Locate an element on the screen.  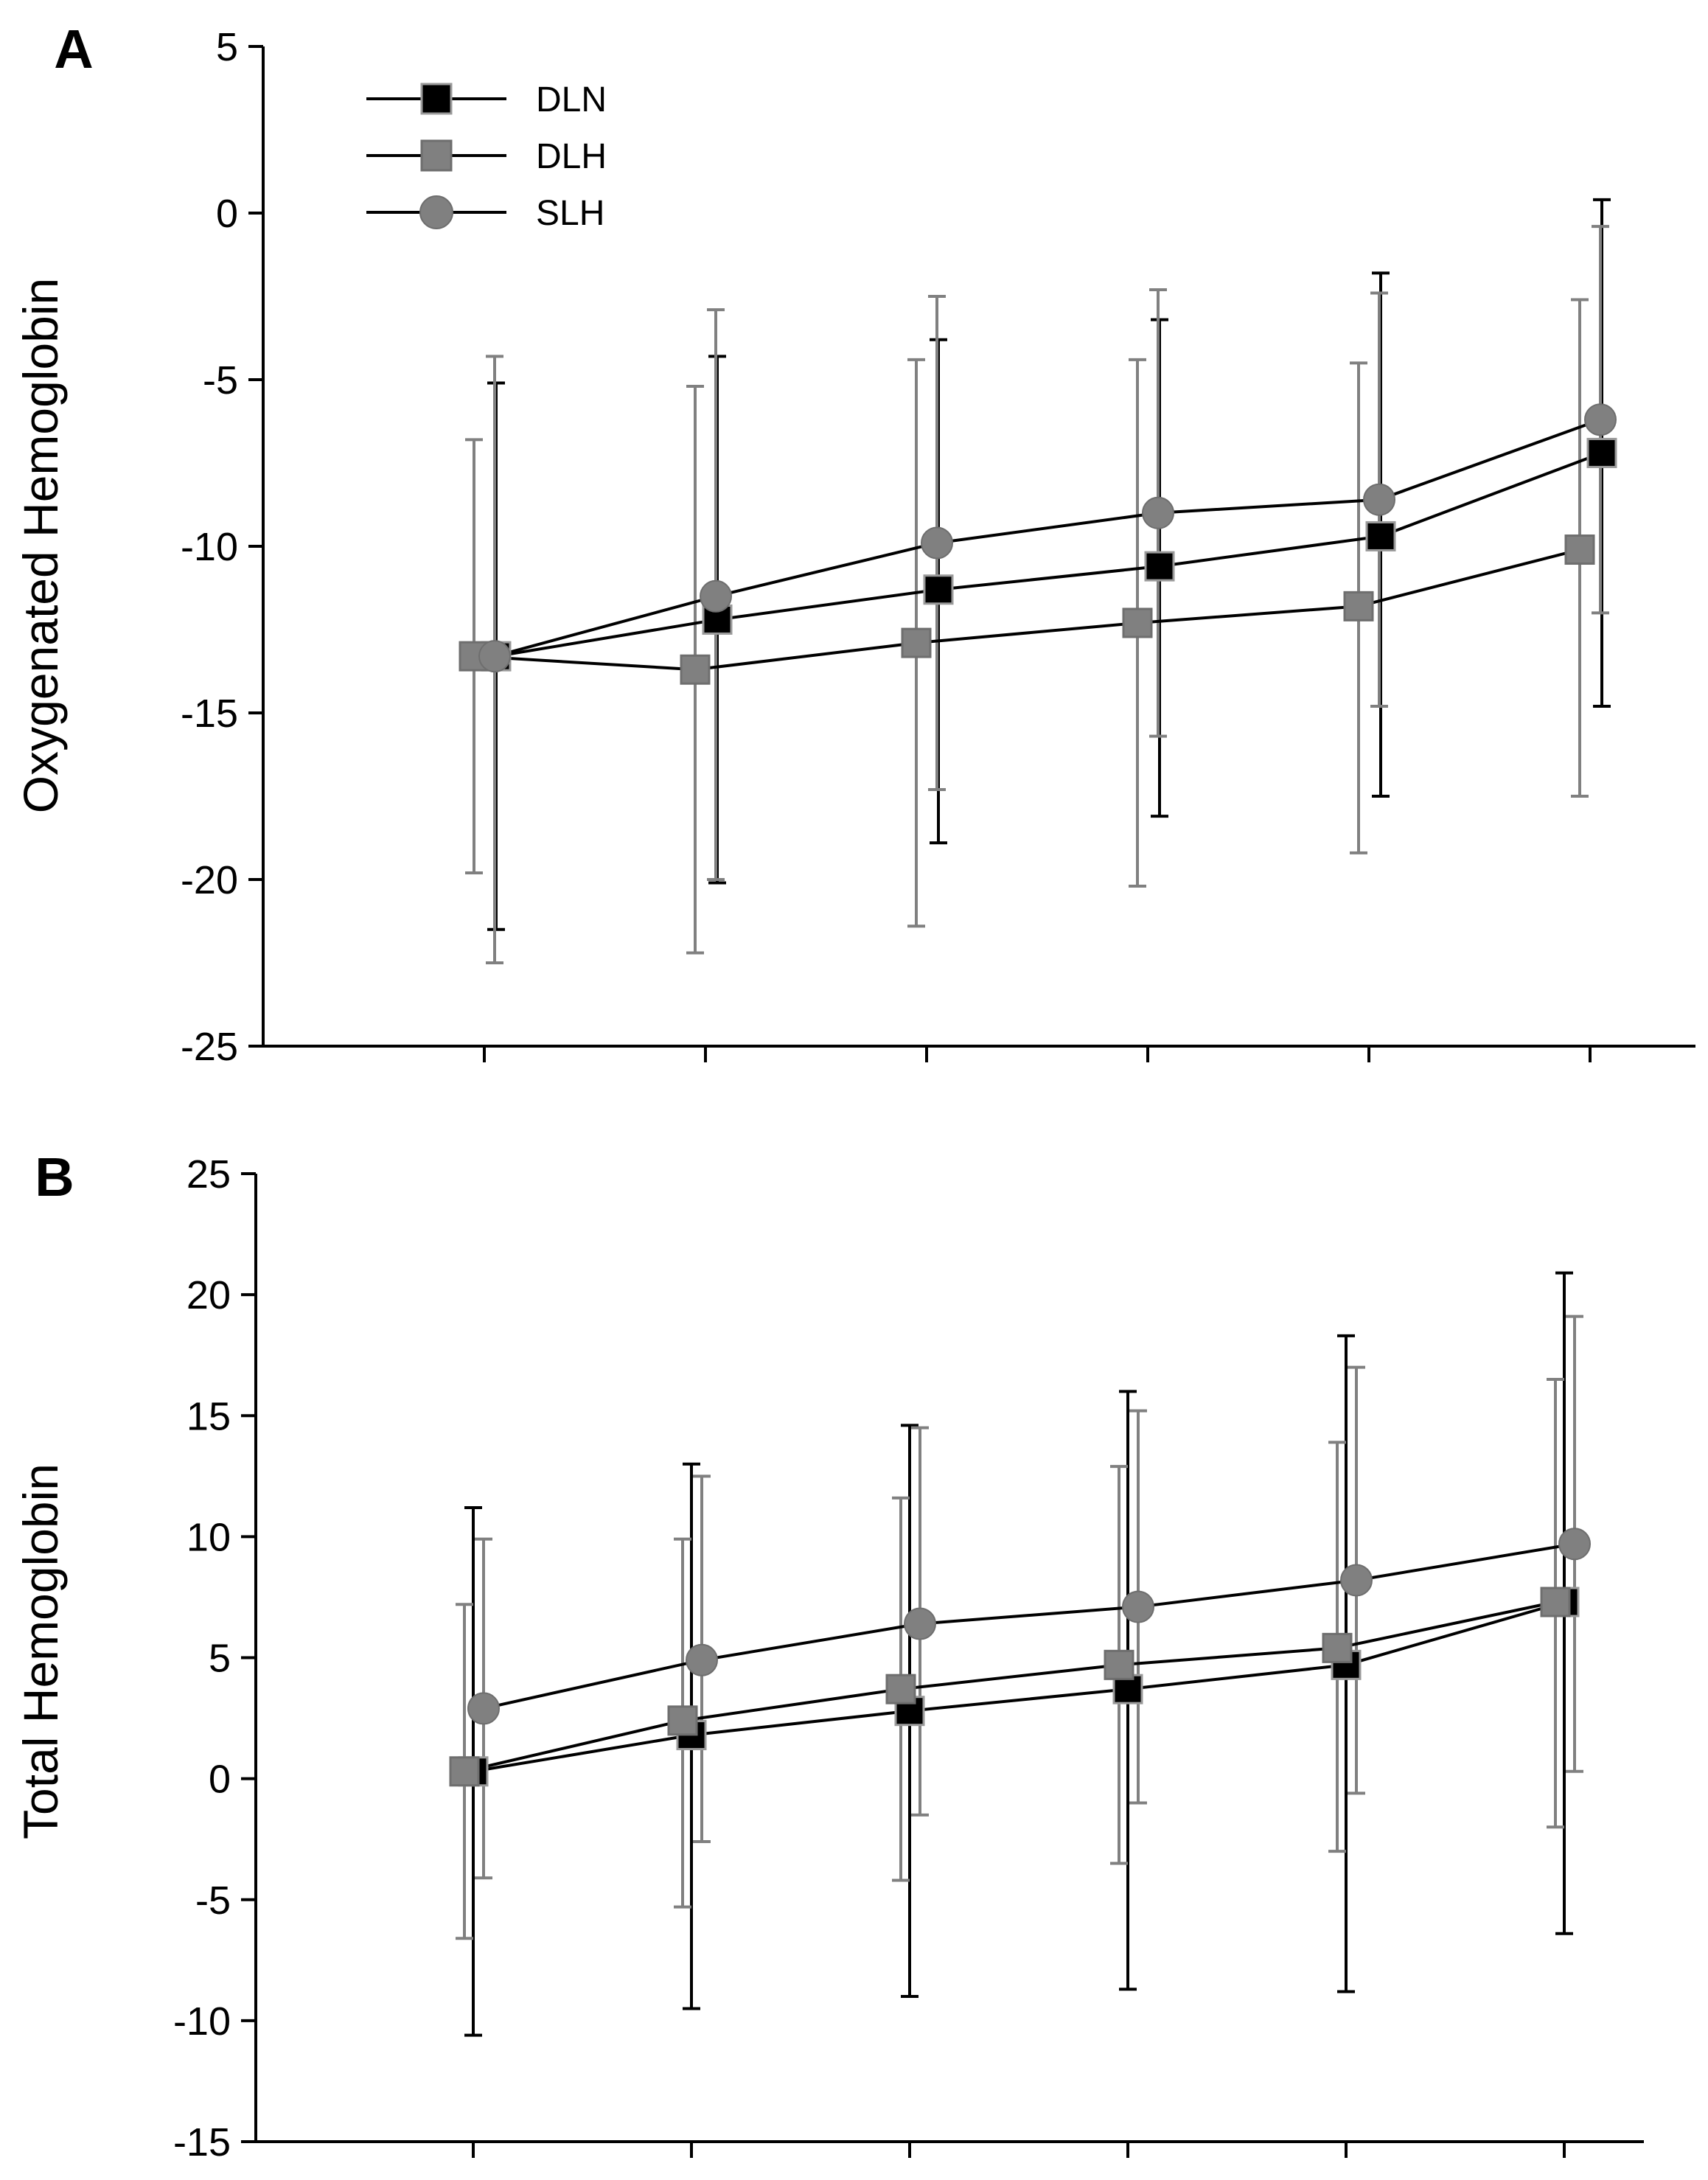
legend-label: DLH is located at coordinates (571, 156).